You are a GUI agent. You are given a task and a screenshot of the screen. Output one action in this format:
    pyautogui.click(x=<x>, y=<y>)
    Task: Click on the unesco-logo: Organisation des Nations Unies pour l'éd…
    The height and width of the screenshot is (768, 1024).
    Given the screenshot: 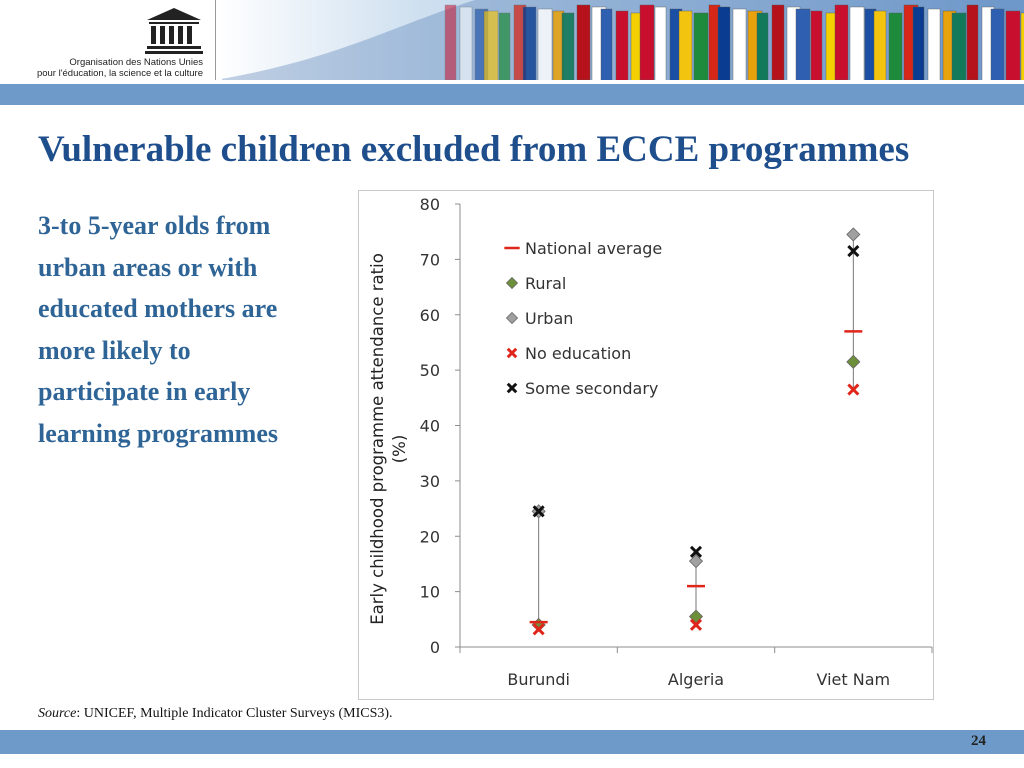 What is the action you would take?
    pyautogui.click(x=111, y=42)
    